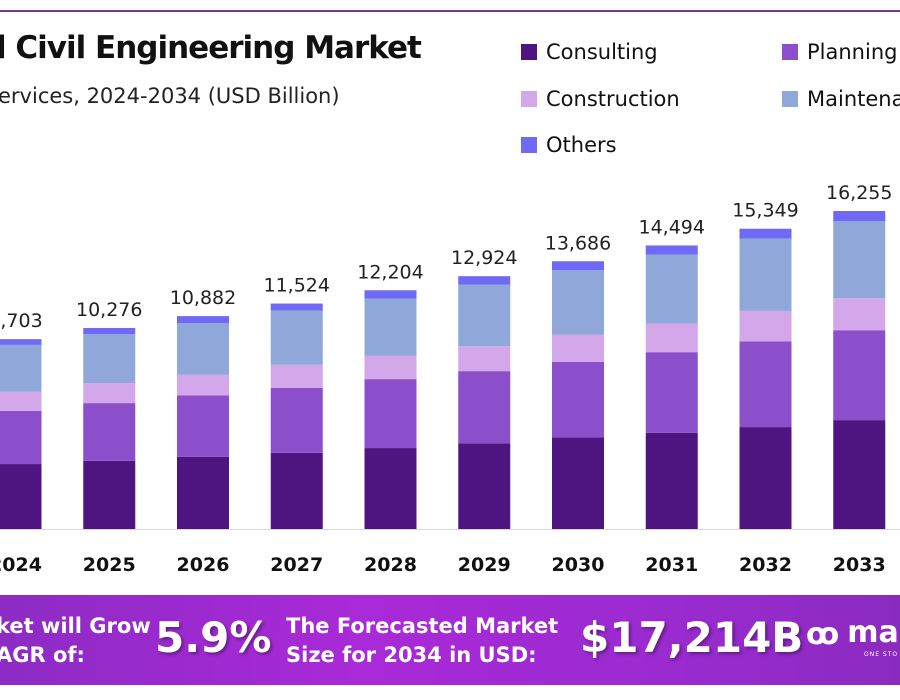 This screenshot has width=900, height=700. Describe the element at coordinates (853, 99) in the screenshot. I see `legend-label: Maintenance` at that location.